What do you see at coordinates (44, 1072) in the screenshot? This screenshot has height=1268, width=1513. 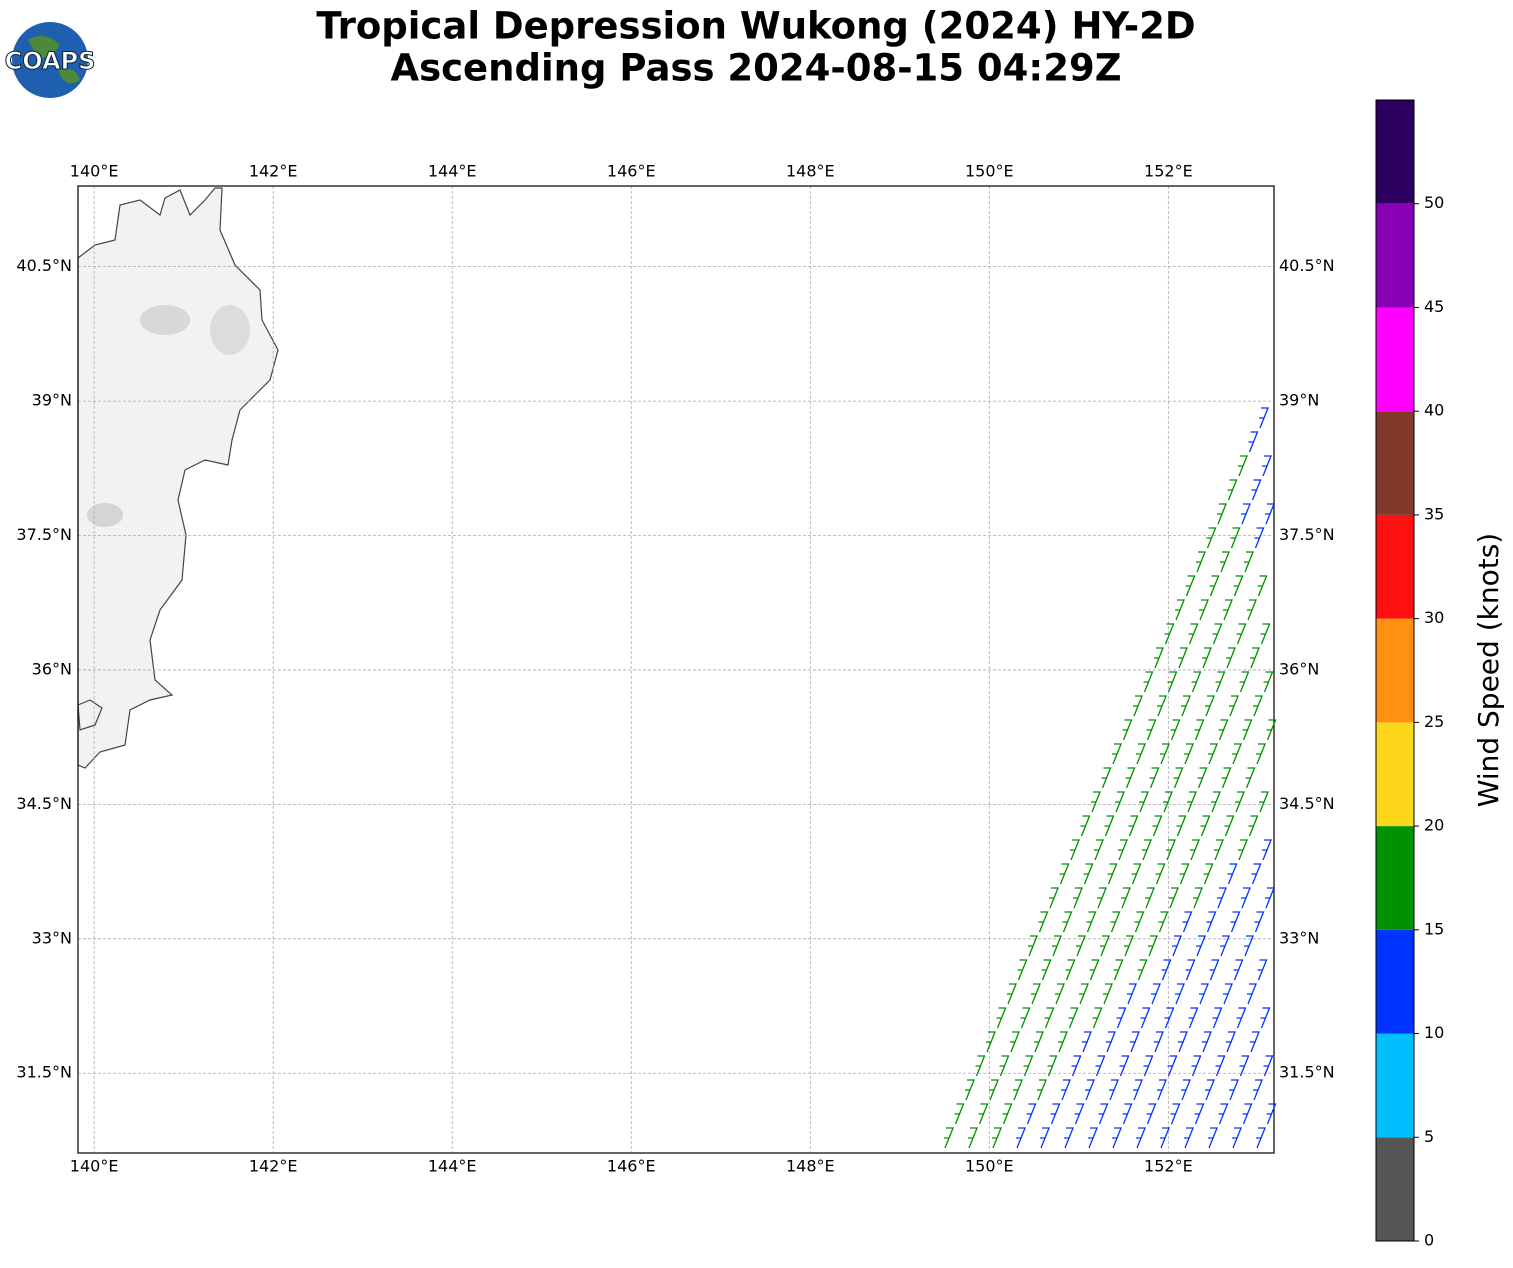 I see `y-tick-label: 31.5°N` at bounding box center [44, 1072].